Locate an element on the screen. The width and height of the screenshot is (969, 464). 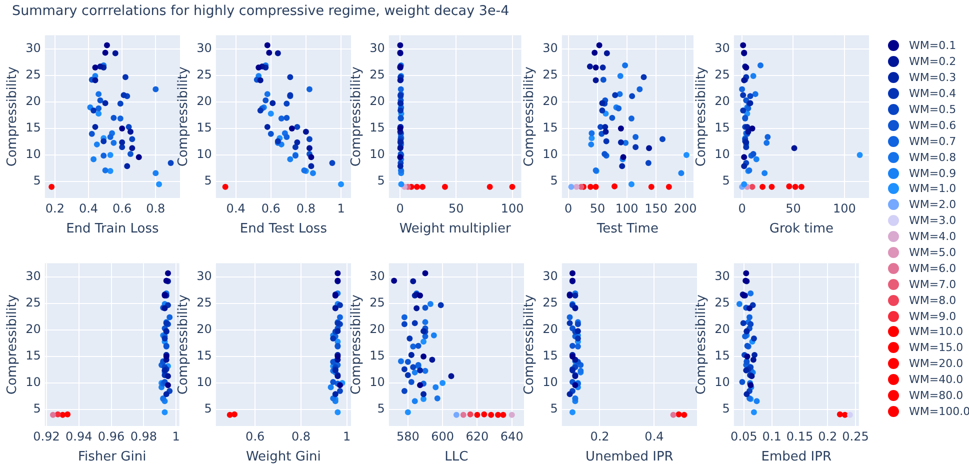
legend-label: WM=0.9 is located at coordinates (932, 173).